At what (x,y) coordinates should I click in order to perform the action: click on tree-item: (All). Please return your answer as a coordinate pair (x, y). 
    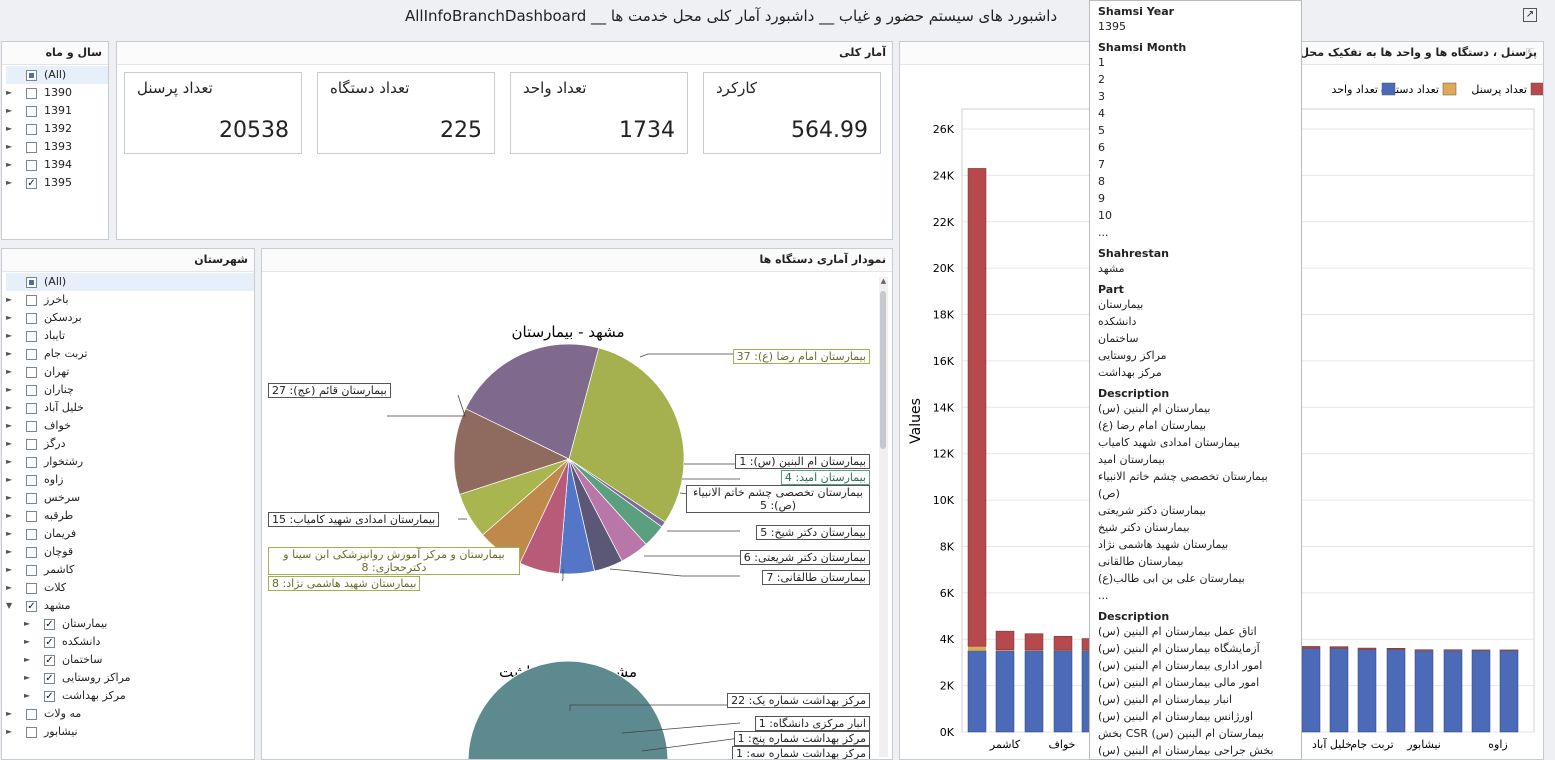
    Looking at the image, I should click on (57, 75).